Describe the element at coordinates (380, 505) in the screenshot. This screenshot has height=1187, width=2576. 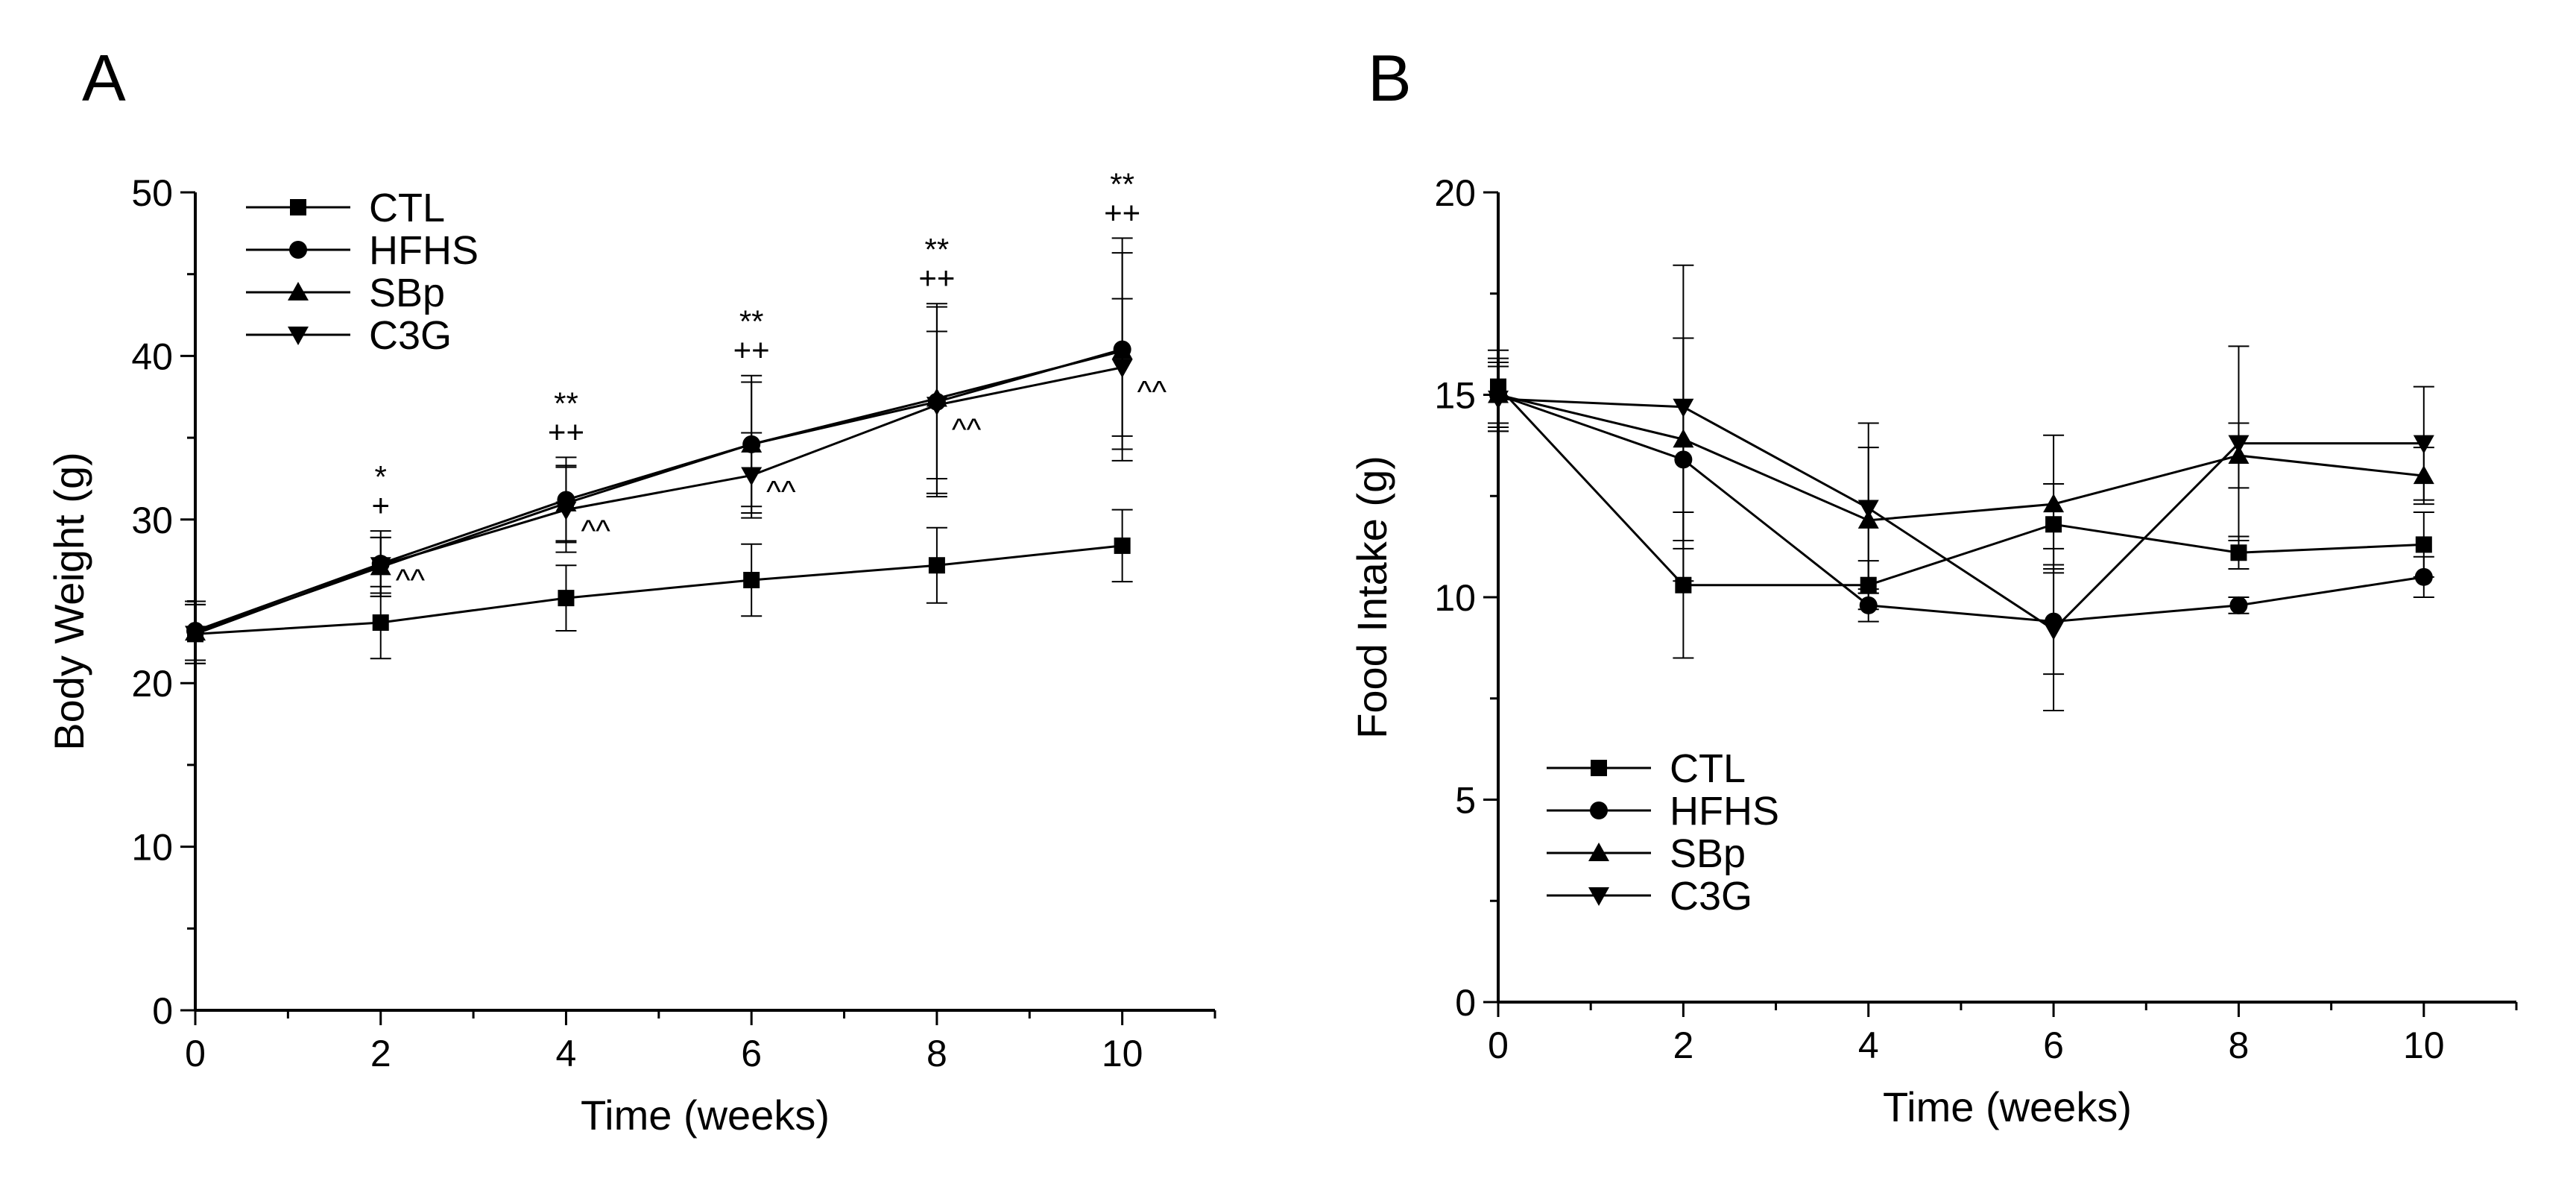
I see `annotation-plus: +` at that location.